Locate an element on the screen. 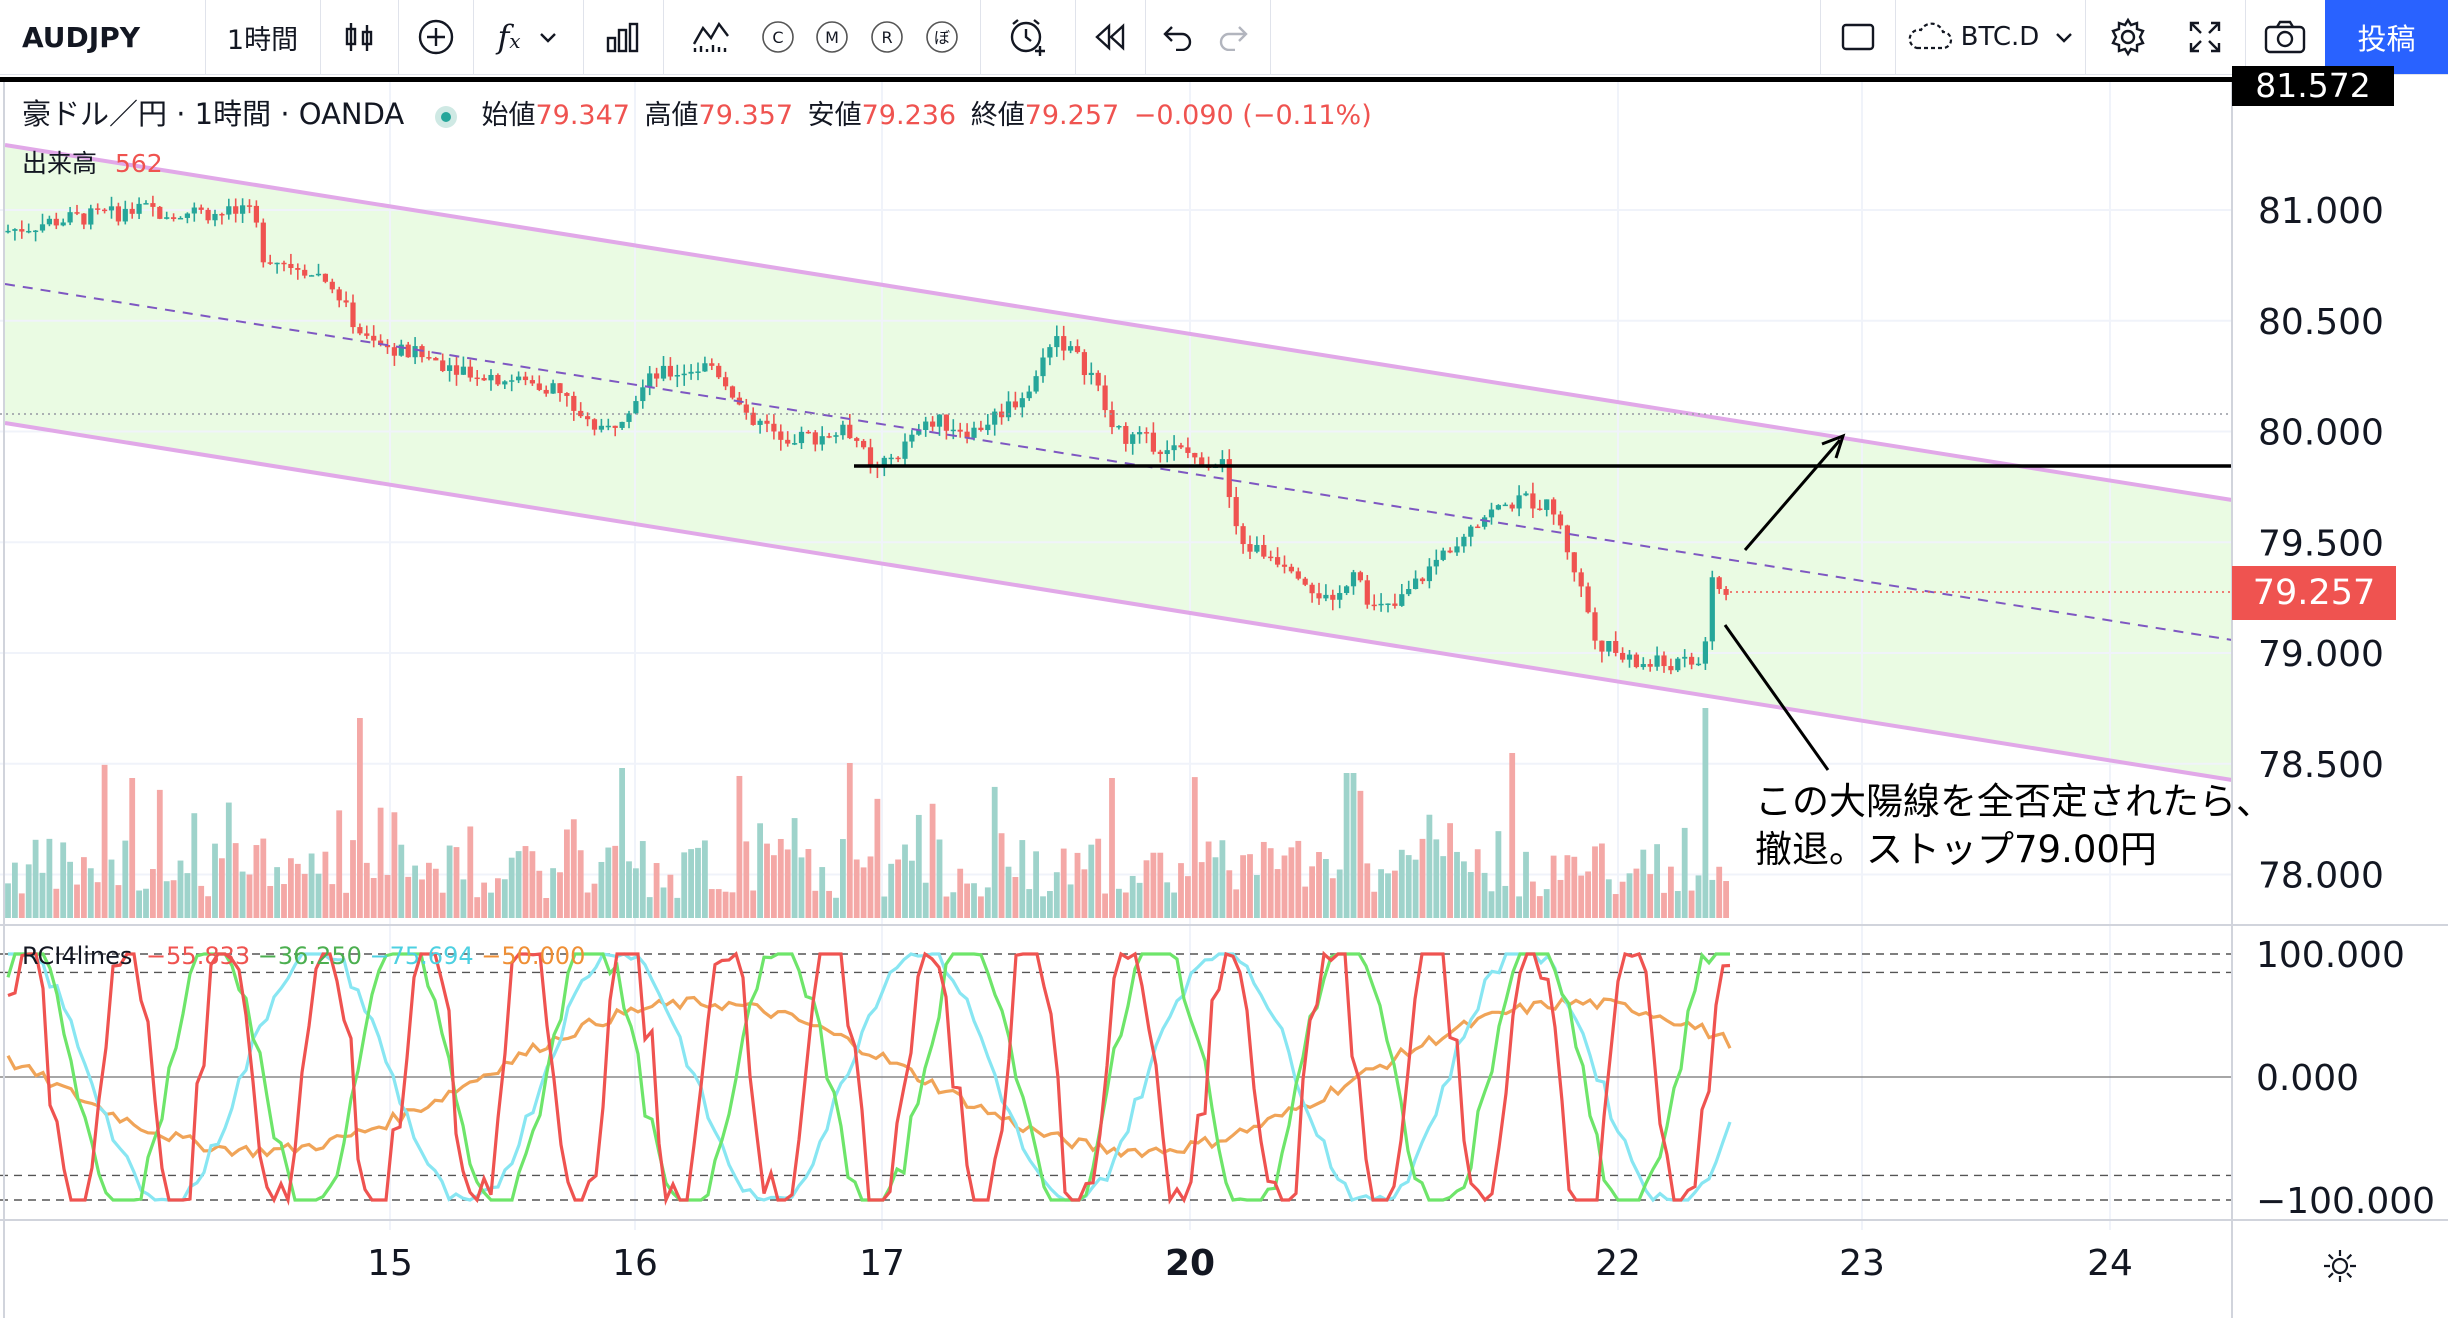 Image resolution: width=2448 pixels, height=1318 pixels. time-axis-label: 17 is located at coordinates (882, 1263).